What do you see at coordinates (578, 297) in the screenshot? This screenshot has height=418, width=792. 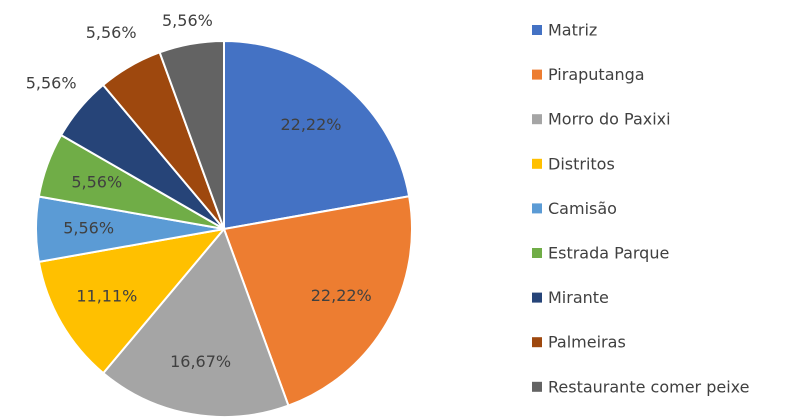 I see `legend-label: Mirante` at bounding box center [578, 297].